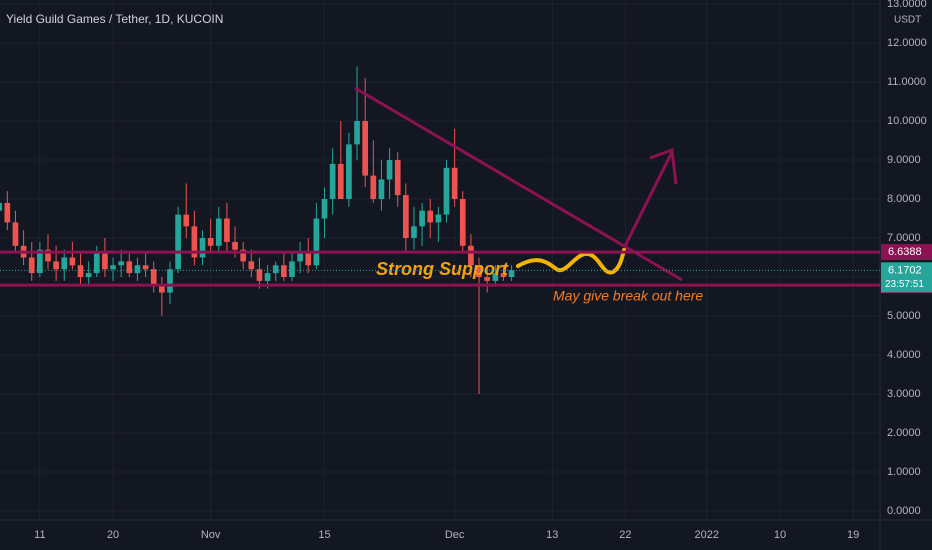  I want to click on arrow-shaft, so click(648, 199).